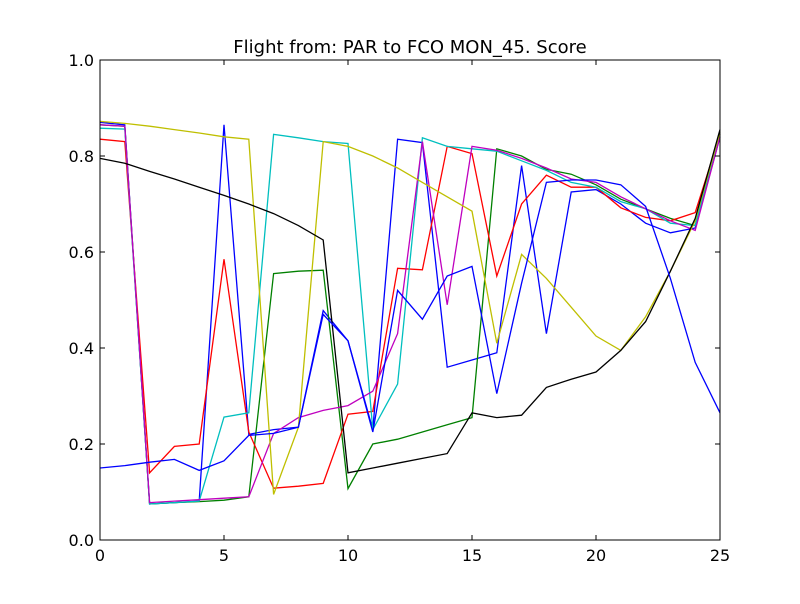 The width and height of the screenshot is (800, 604). I want to click on x-tick-label: 20, so click(596, 555).